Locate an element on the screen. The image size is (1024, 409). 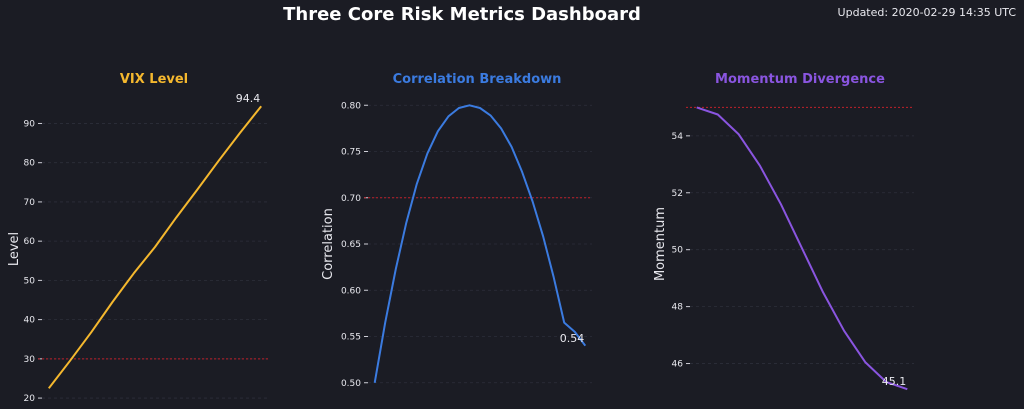
y-tick-label-0-4: 60 is located at coordinates (30, 242).